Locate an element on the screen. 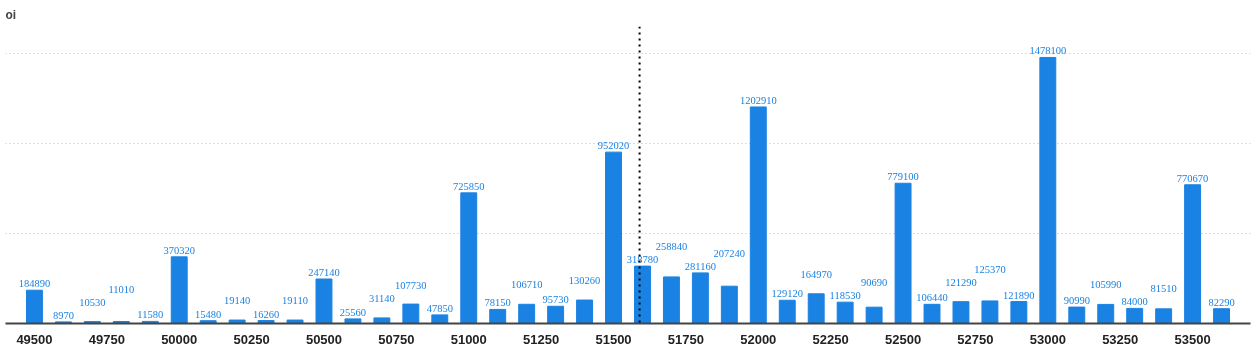 Image resolution: width=1252 pixels, height=346 pixels. data-label: 184890 is located at coordinates (34, 284).